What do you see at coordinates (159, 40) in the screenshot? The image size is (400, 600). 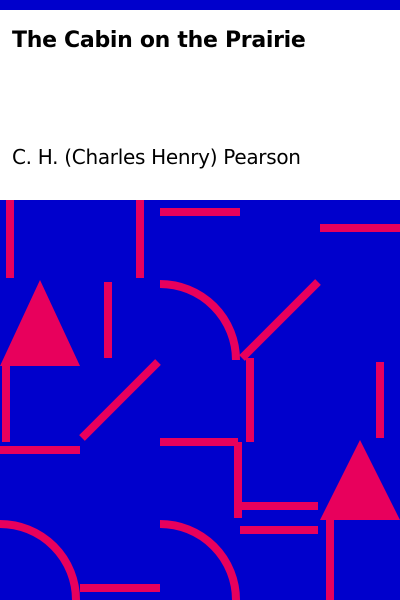 I see `book-title: The Cabin on the Prairie` at bounding box center [159, 40].